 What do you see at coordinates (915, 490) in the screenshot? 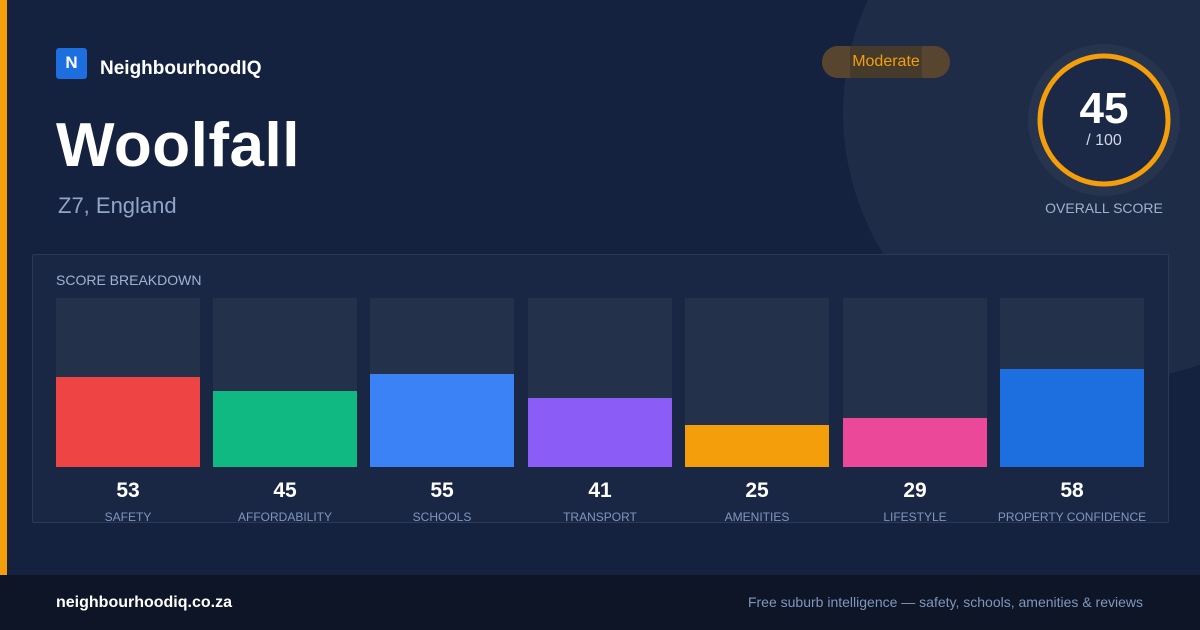
I see `bar-value: 29` at bounding box center [915, 490].